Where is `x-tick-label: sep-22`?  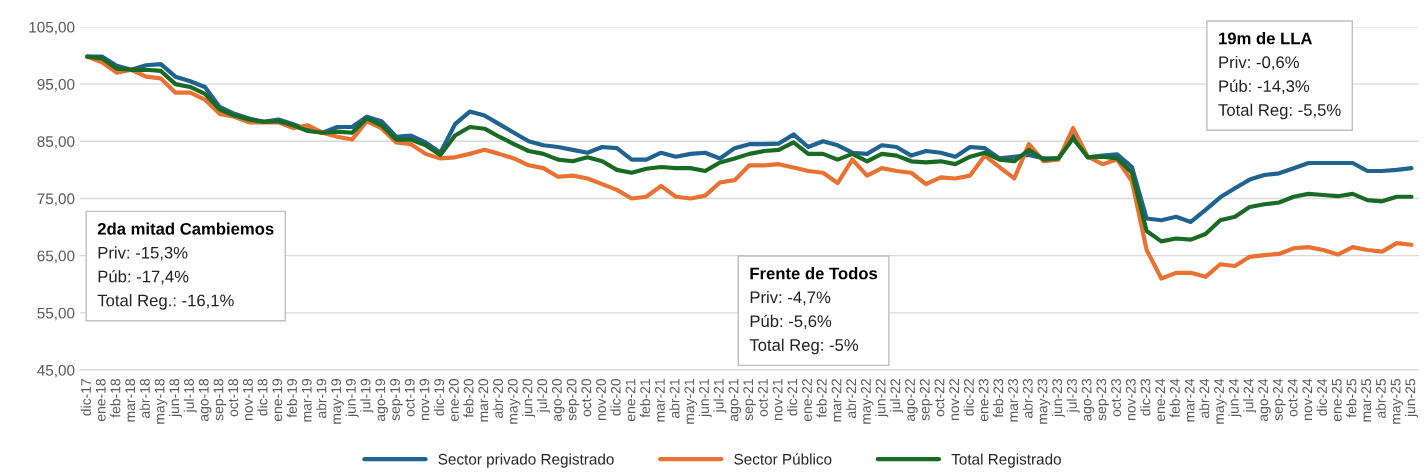 x-tick-label: sep-22 is located at coordinates (926, 400).